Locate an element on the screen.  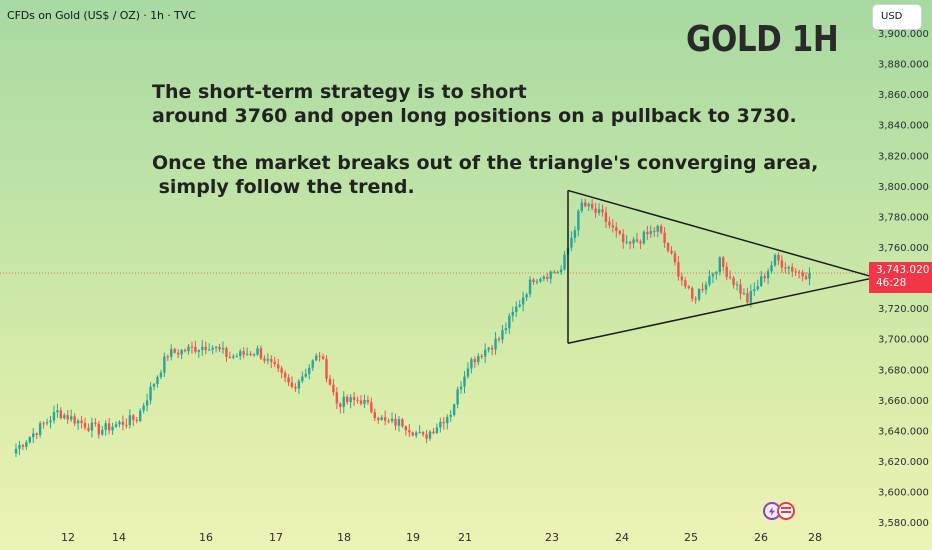
y-tick-label: 3,660.000 is located at coordinates (903, 401).